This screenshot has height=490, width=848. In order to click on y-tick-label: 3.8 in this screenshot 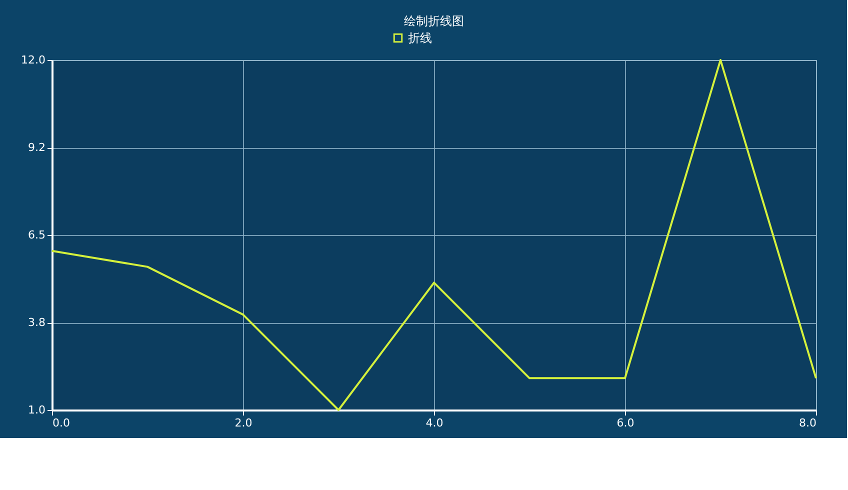, I will do `click(37, 322)`.